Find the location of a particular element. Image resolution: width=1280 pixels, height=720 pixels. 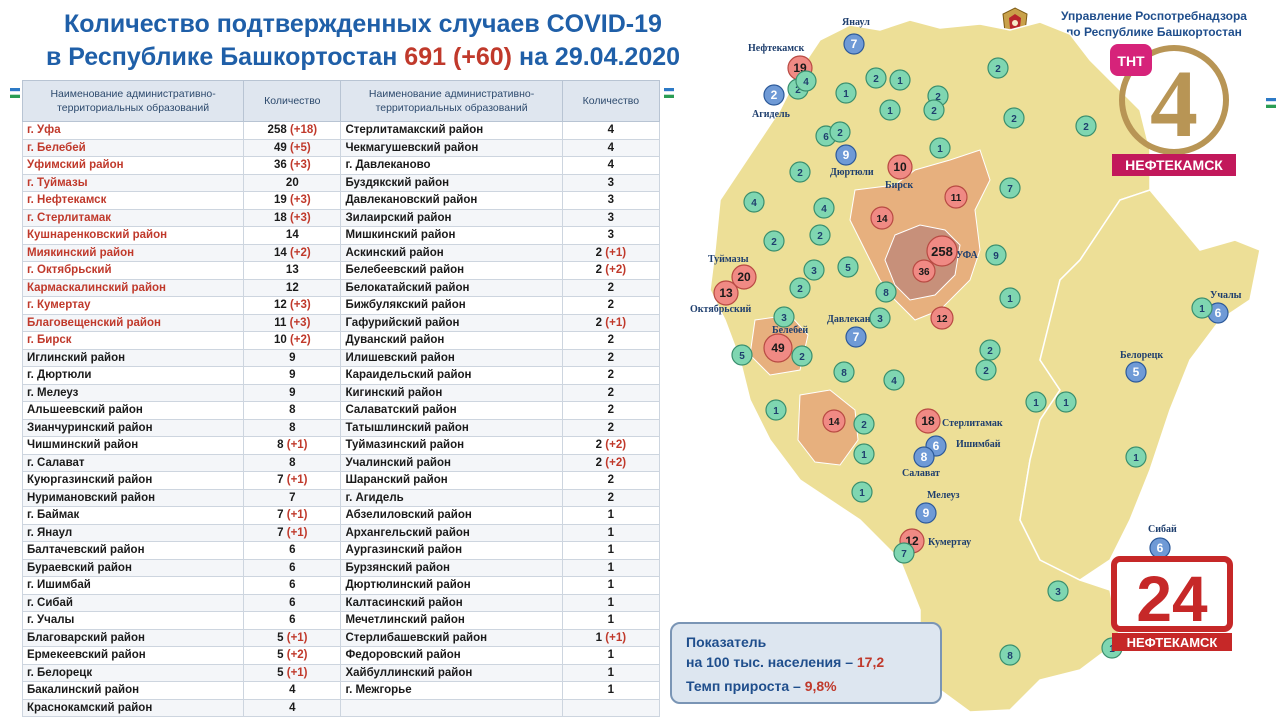

case-count-value: 3 is located at coordinates (611, 217).